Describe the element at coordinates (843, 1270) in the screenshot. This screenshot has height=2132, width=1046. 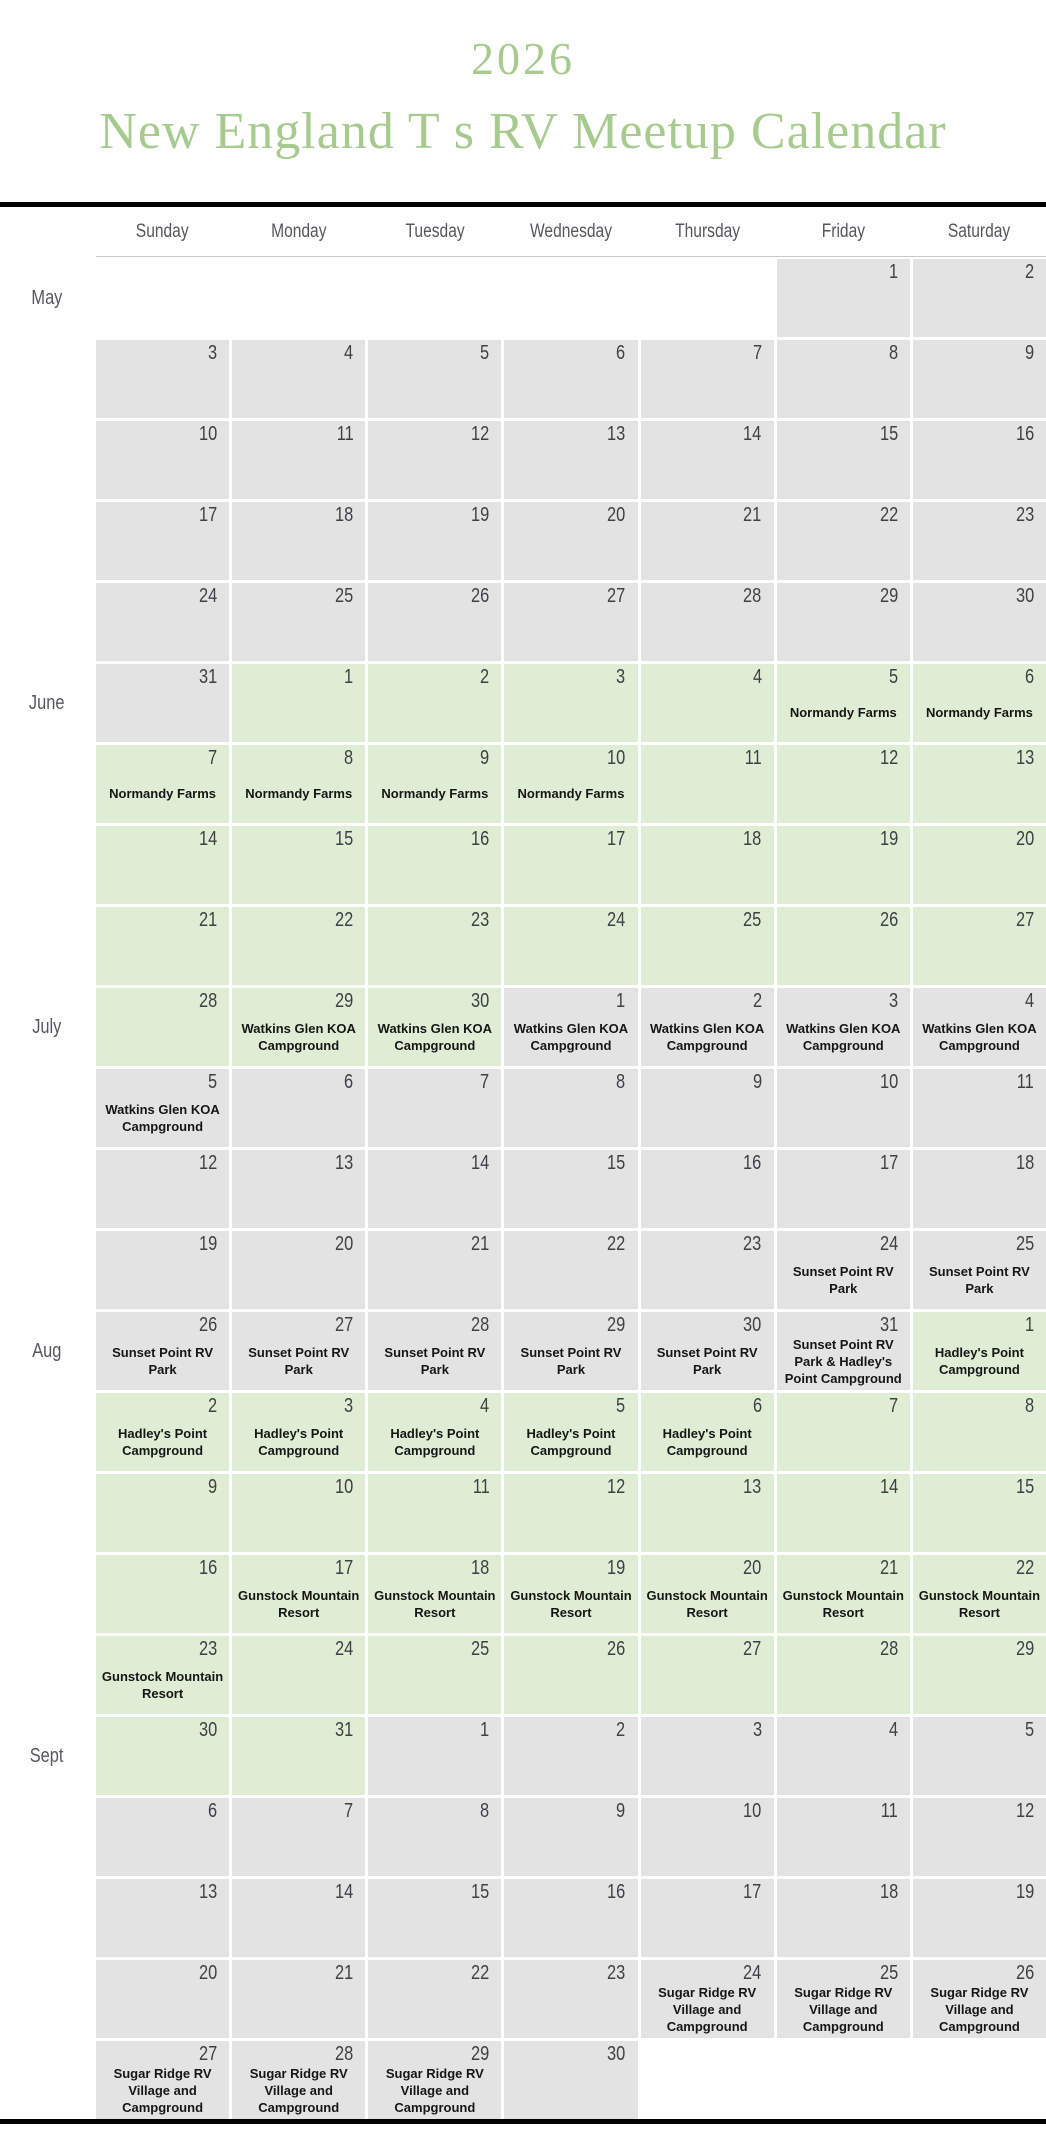
I see `day-cell: 24 Sunset Point RV Park` at that location.